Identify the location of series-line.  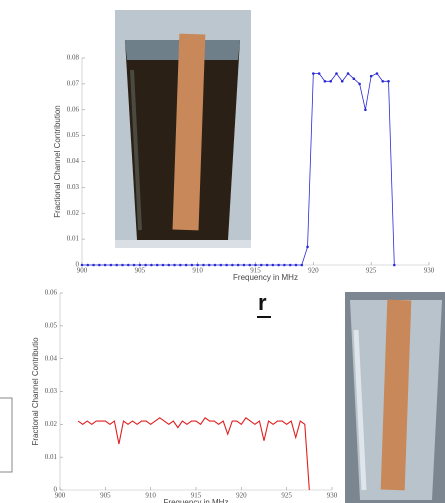
(193, 453).